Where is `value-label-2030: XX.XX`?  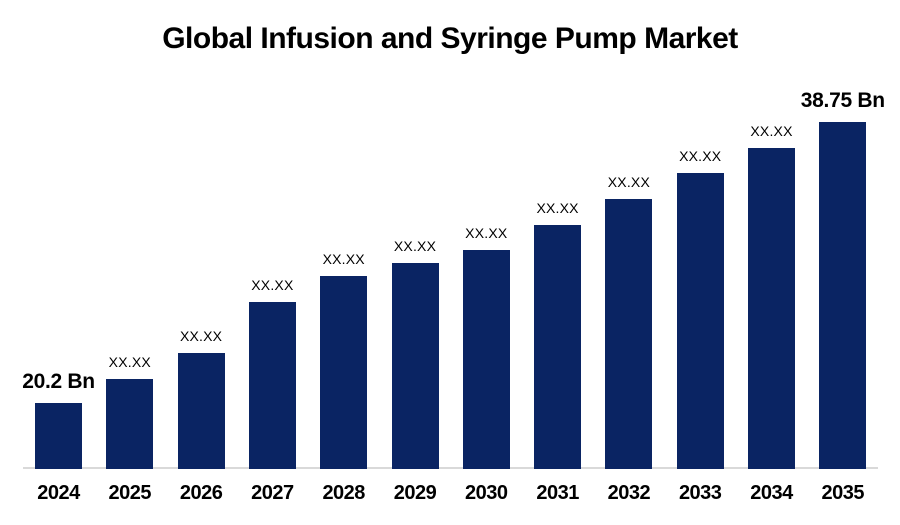
value-label-2030: XX.XX is located at coordinates (486, 233).